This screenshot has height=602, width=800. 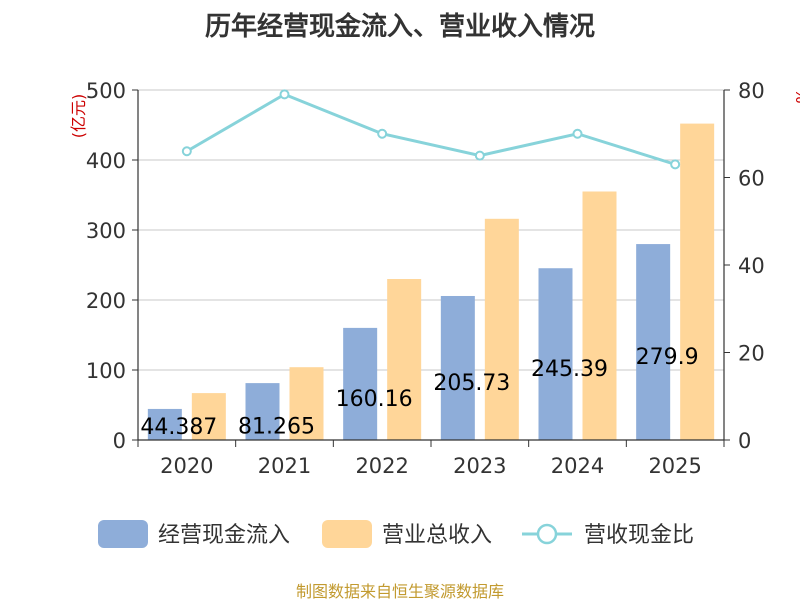 I want to click on right-axis-tick-label: 20, so click(x=751, y=354).